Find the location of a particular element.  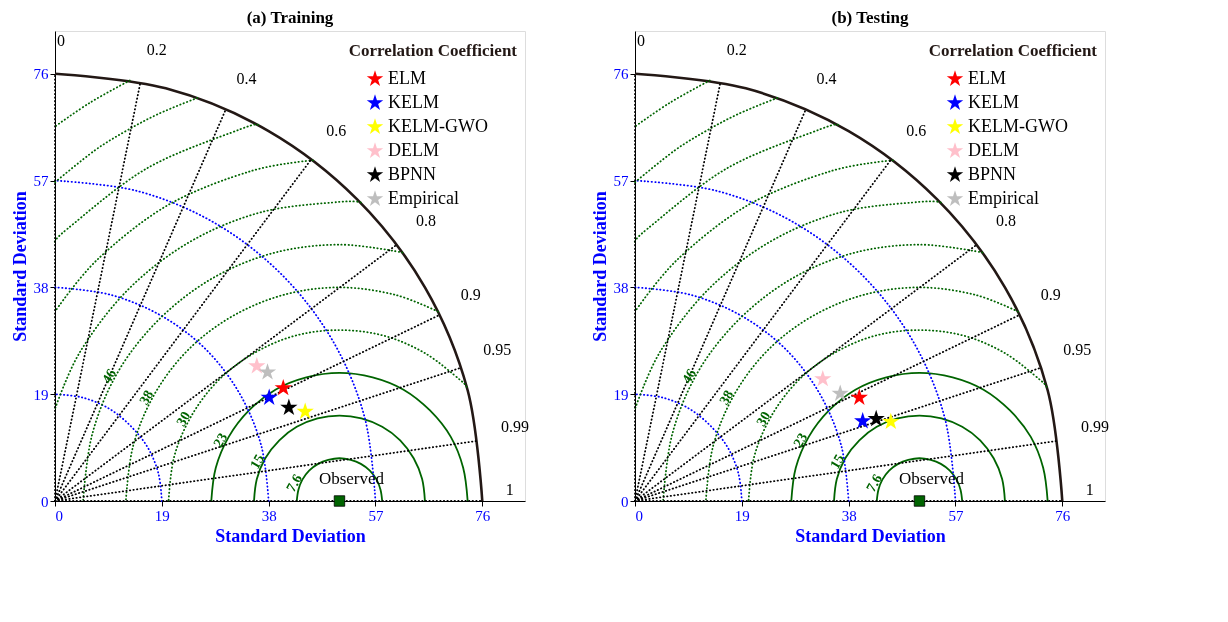

chart-title: (a) Training is located at coordinates (290, 17).